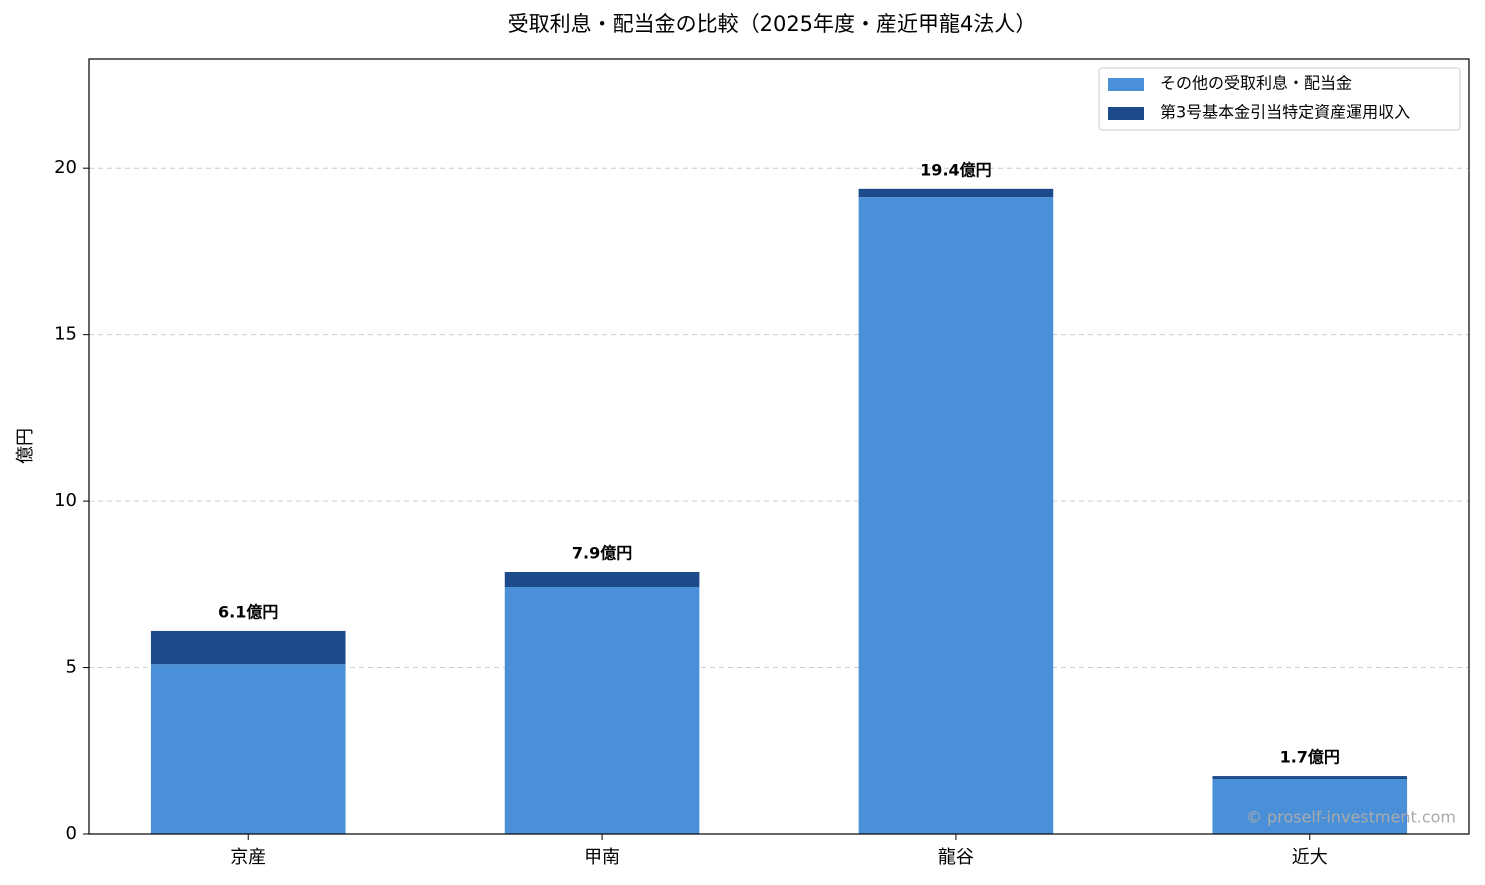 This screenshot has height=885, width=1485. What do you see at coordinates (248, 857) in the screenshot?
I see `x-tick-label: 京産` at bounding box center [248, 857].